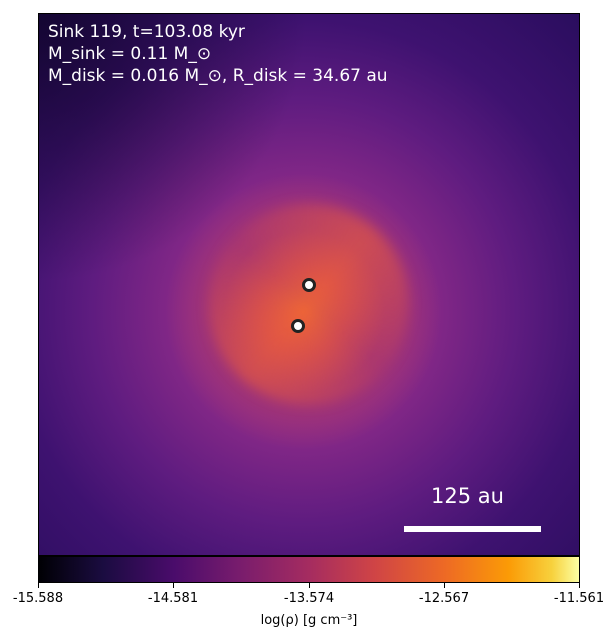  Describe the element at coordinates (173, 598) in the screenshot. I see `colorbar-tick-label: -14.581` at that location.